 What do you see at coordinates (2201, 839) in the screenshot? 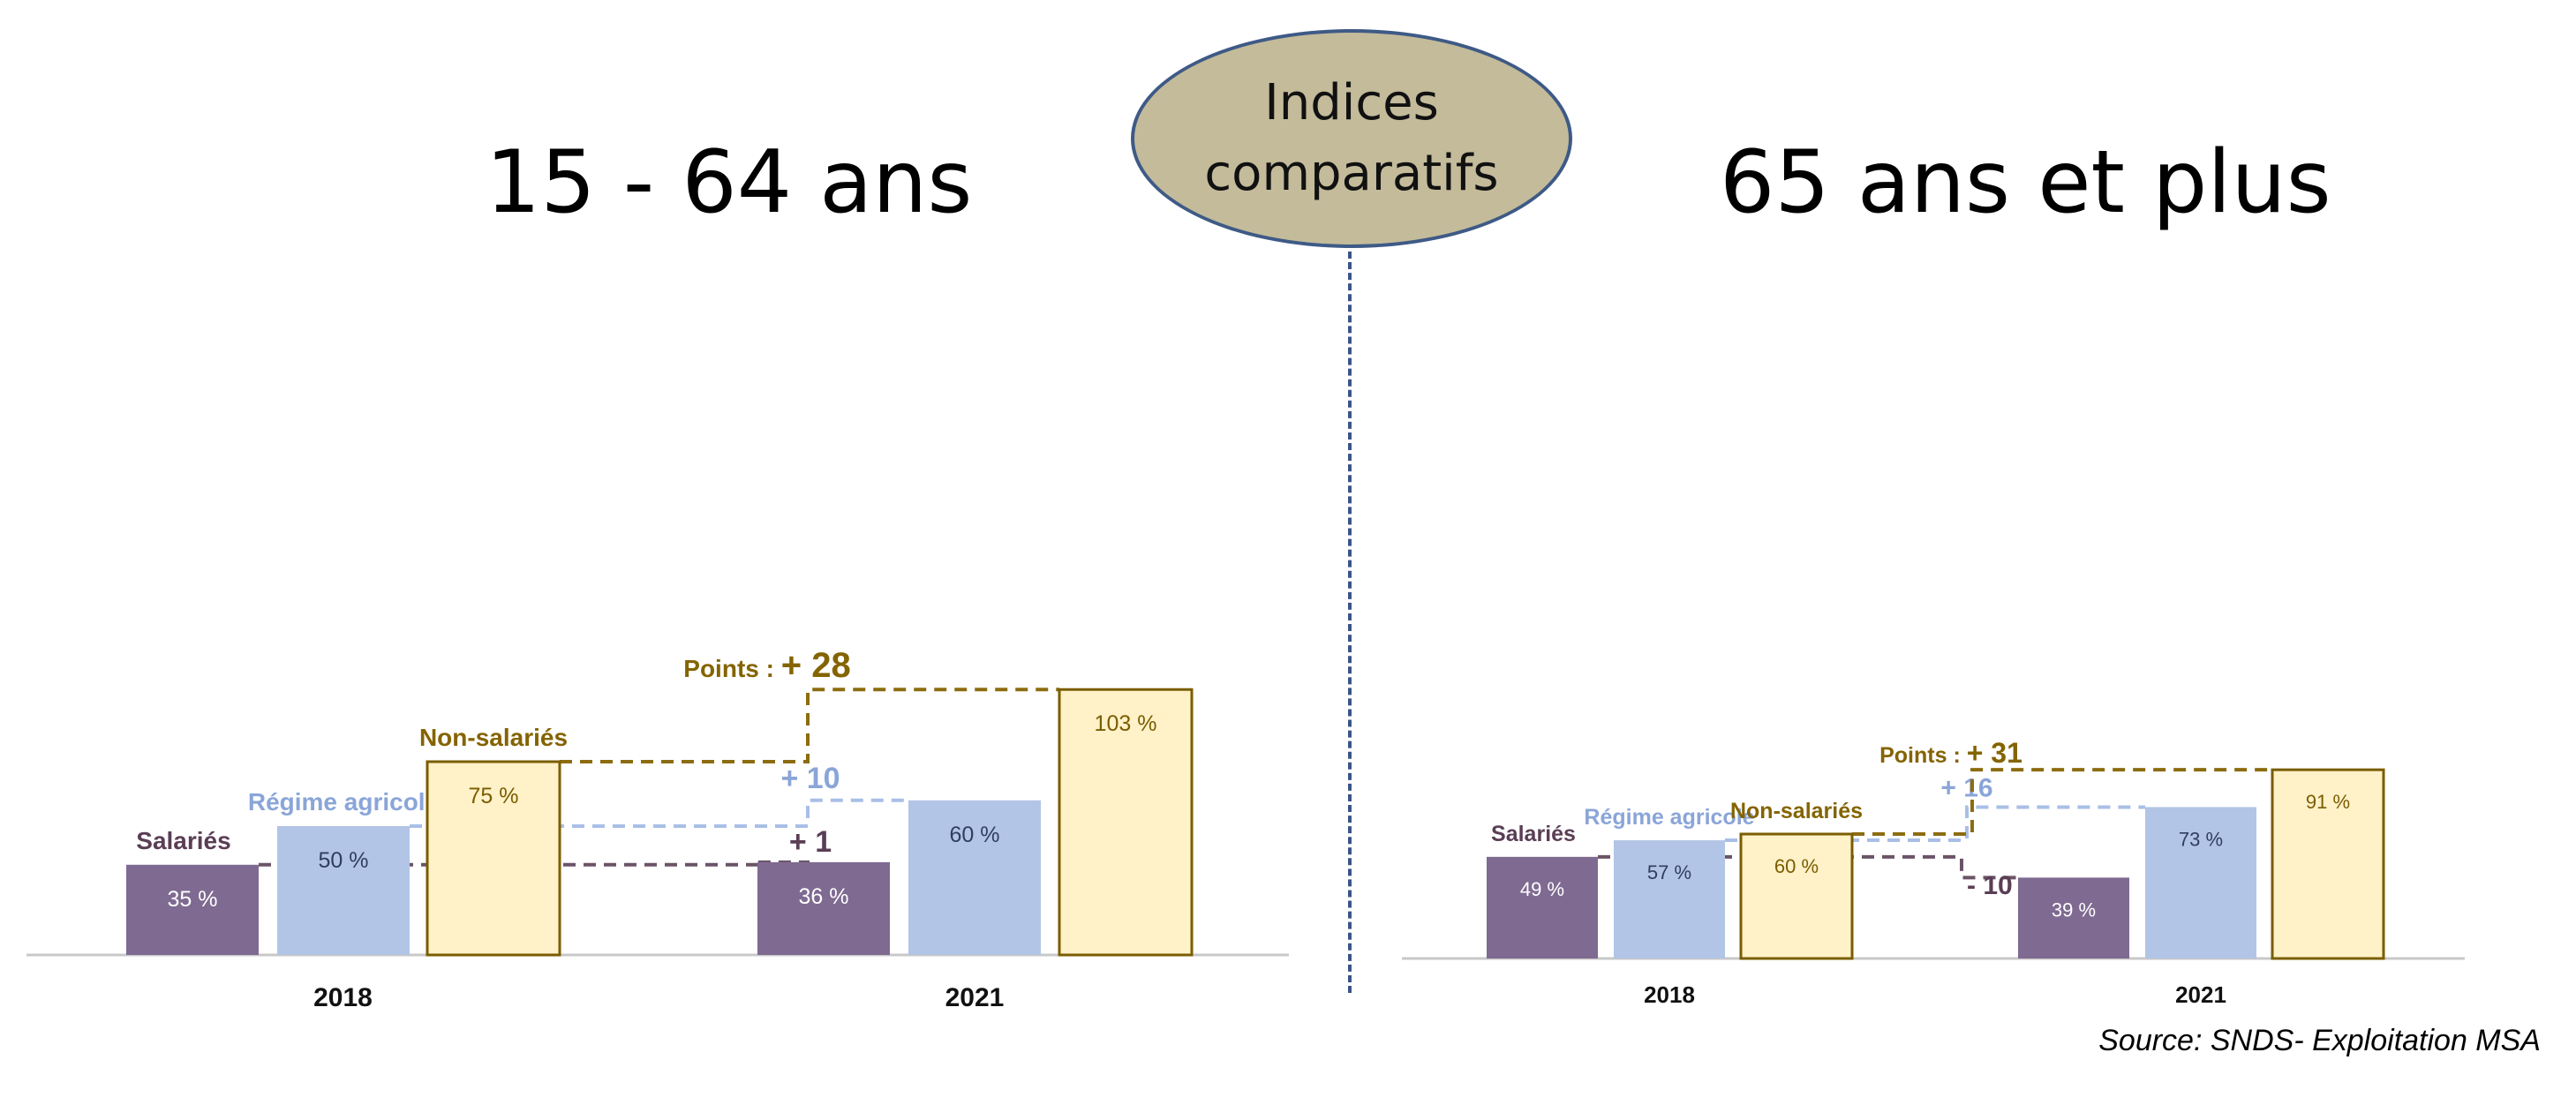
I see `chart2-regime-agricole-value-label-2021: 73 %` at bounding box center [2201, 839].